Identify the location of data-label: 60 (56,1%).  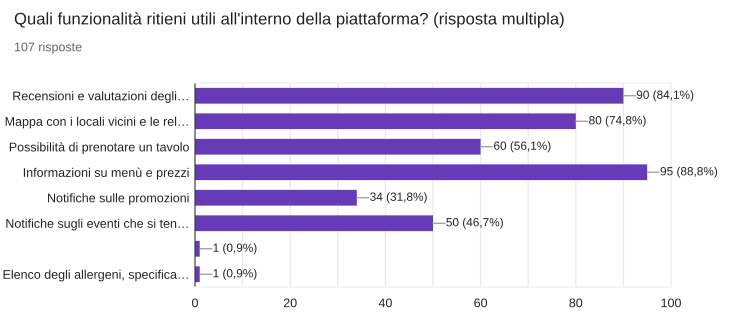
(522, 146).